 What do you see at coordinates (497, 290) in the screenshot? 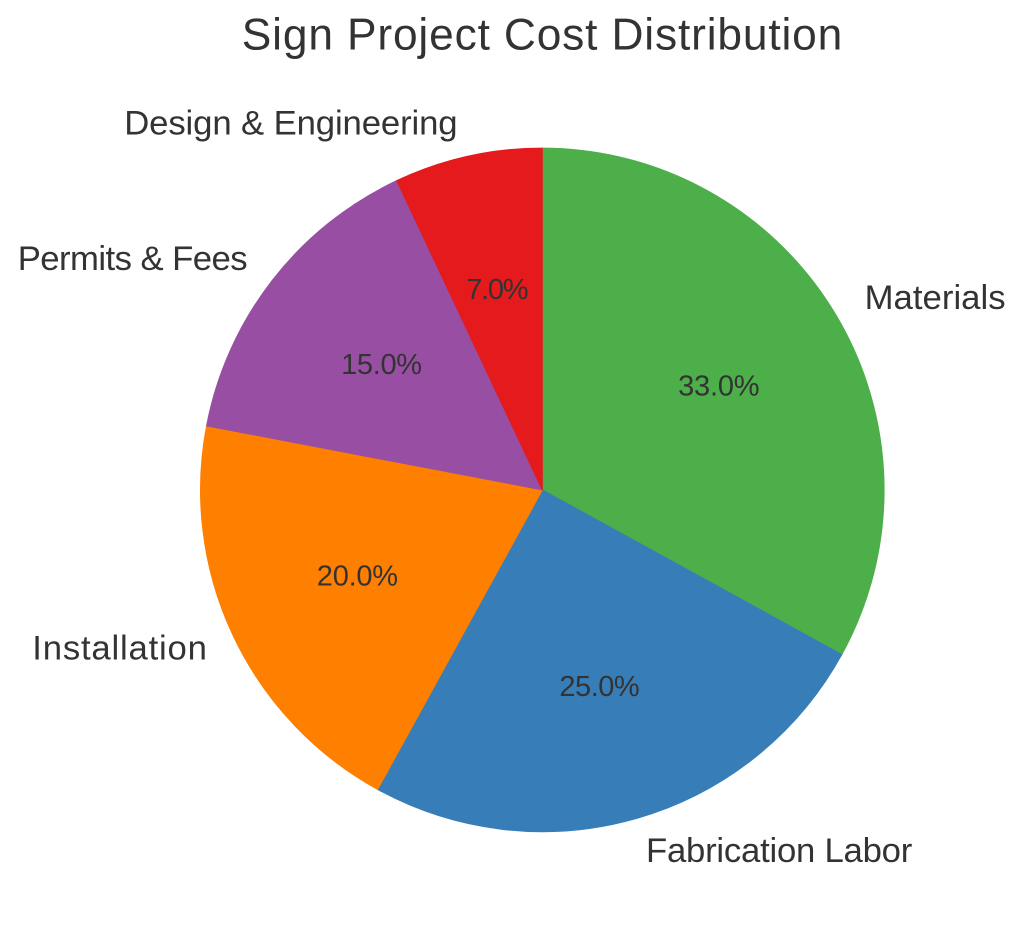
I see `svg-text: 7.0%` at bounding box center [497, 290].